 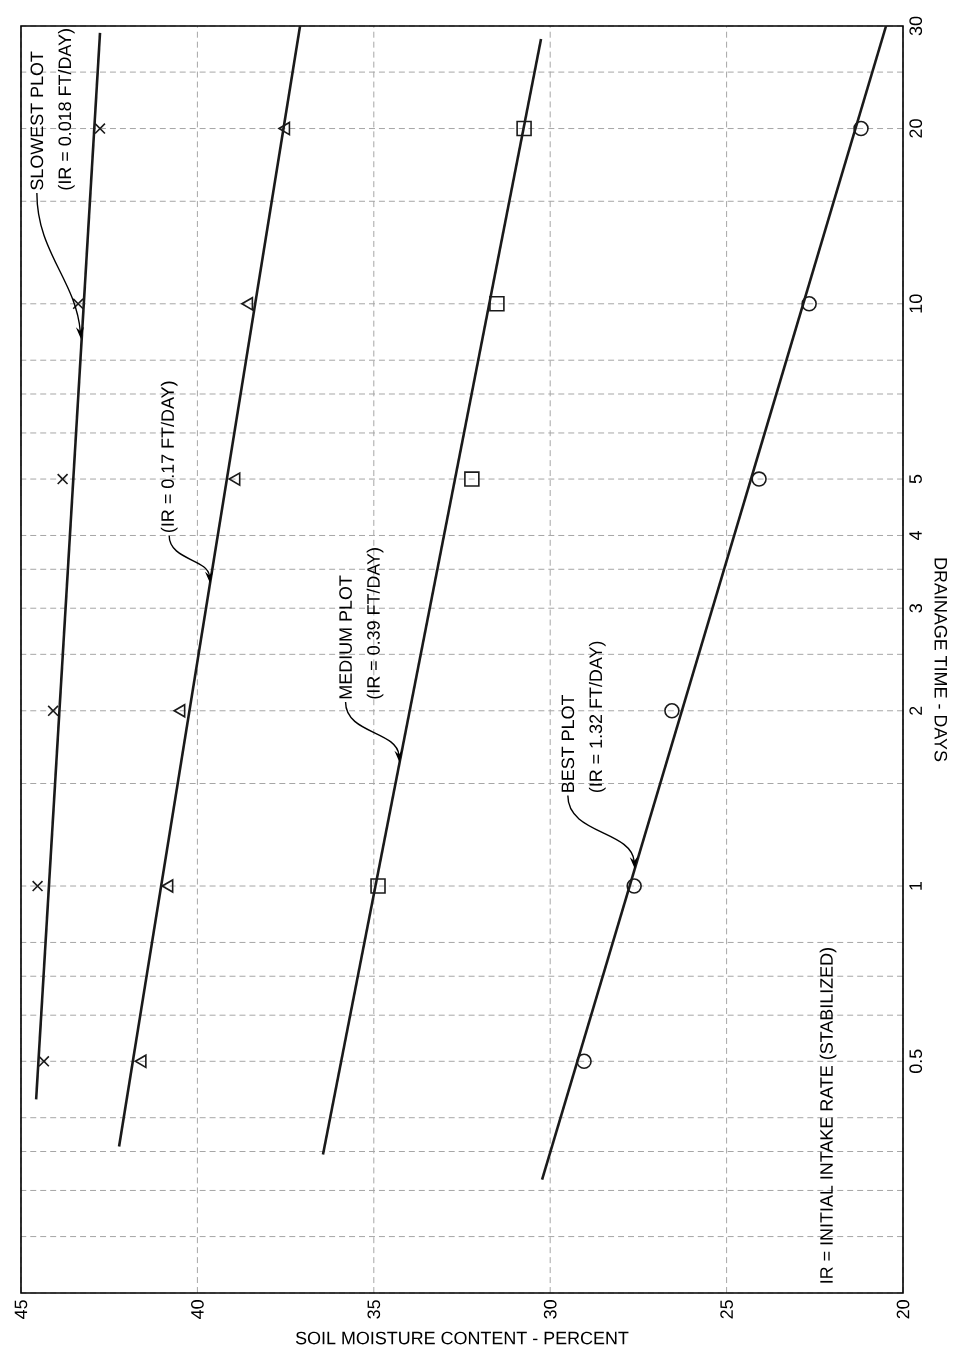 I want to click on annotation: (IR = 0.17 FT/DAY), so click(x=169, y=456).